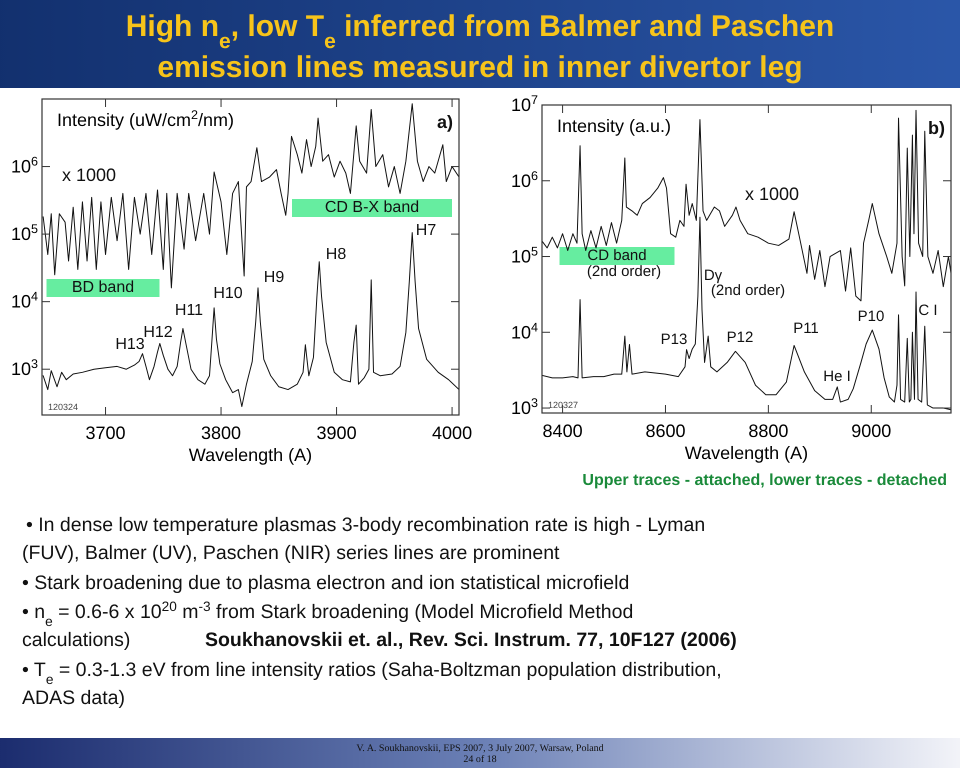 The width and height of the screenshot is (960, 768). Describe the element at coordinates (480, 759) in the screenshot. I see `text: 24 of 18` at that location.